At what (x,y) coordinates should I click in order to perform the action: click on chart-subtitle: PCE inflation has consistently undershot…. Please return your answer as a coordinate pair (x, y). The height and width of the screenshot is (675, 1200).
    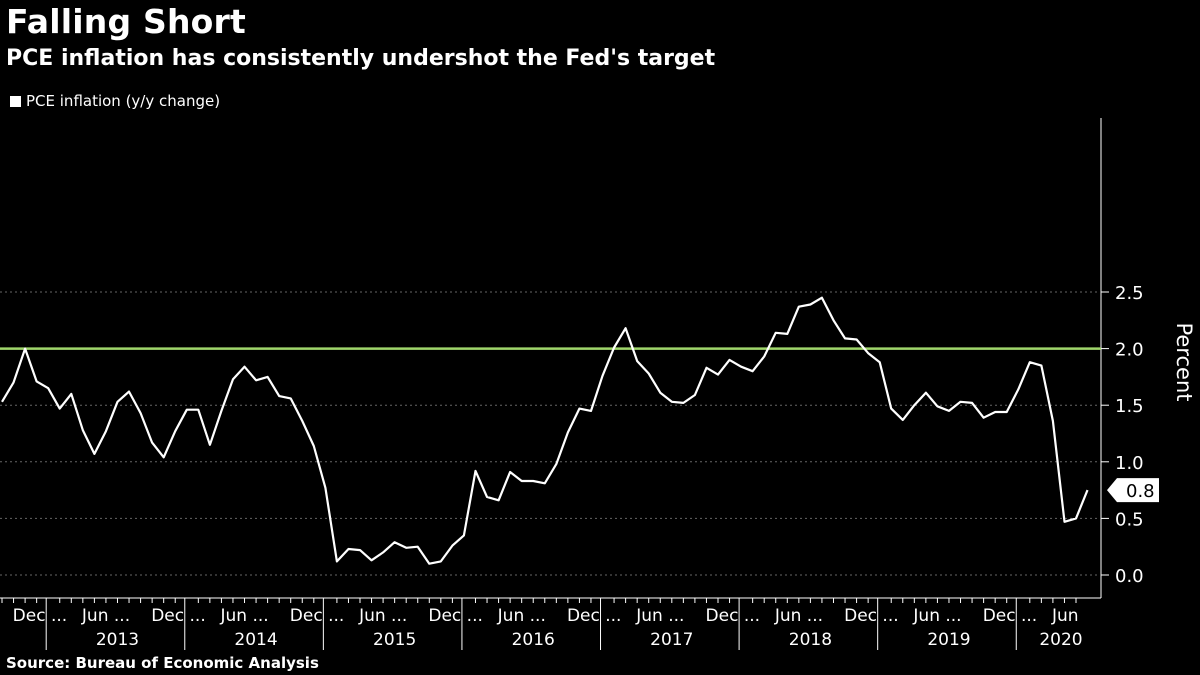
    Looking at the image, I should click on (361, 58).